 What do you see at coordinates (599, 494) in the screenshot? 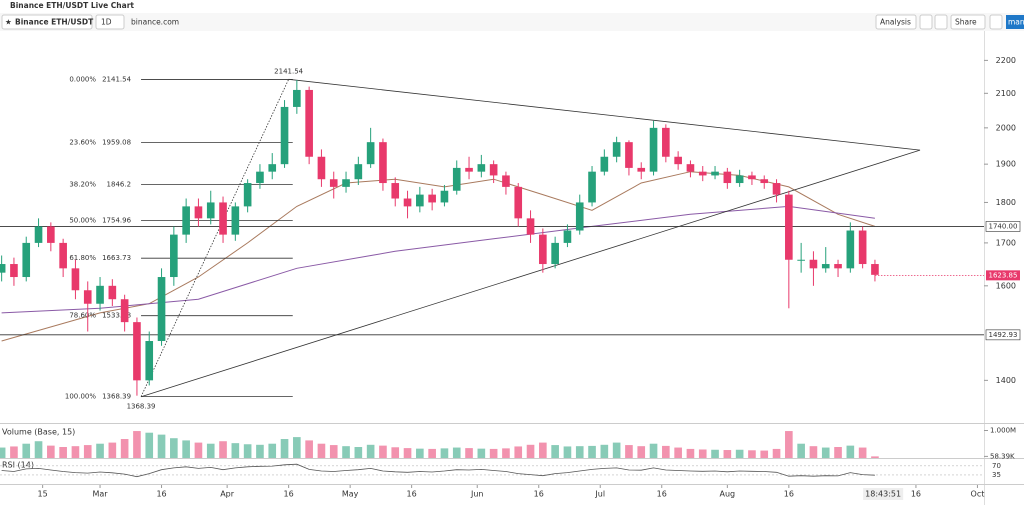
I see `x-tick-label: Jul` at bounding box center [599, 494].